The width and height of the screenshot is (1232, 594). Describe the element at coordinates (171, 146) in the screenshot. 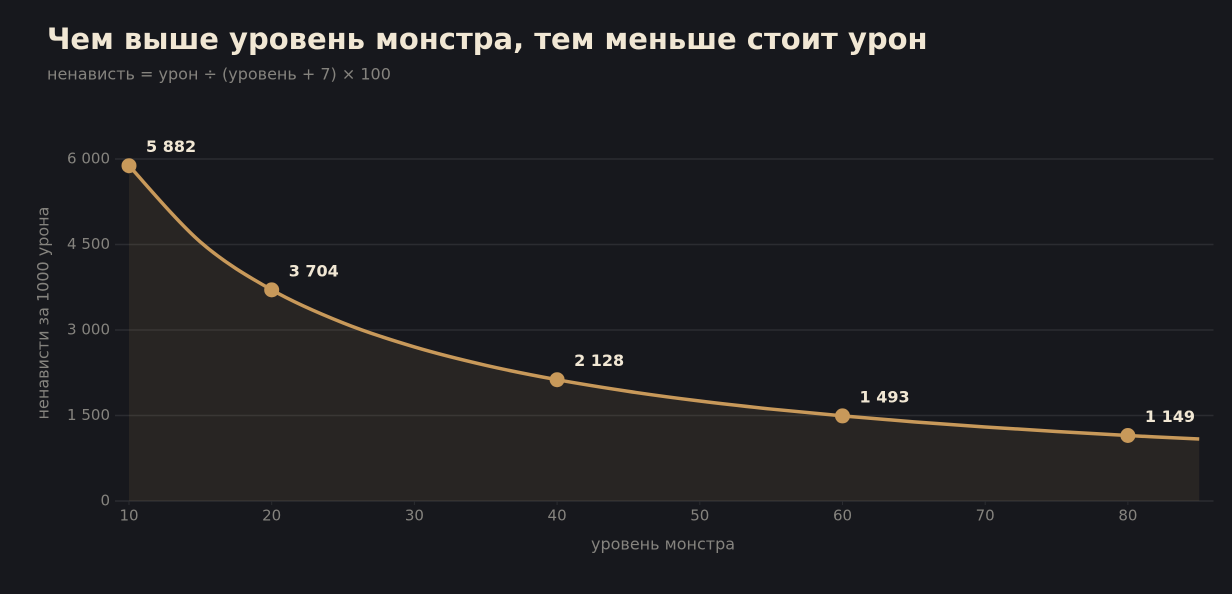

I see `data-label: 5 882` at that location.